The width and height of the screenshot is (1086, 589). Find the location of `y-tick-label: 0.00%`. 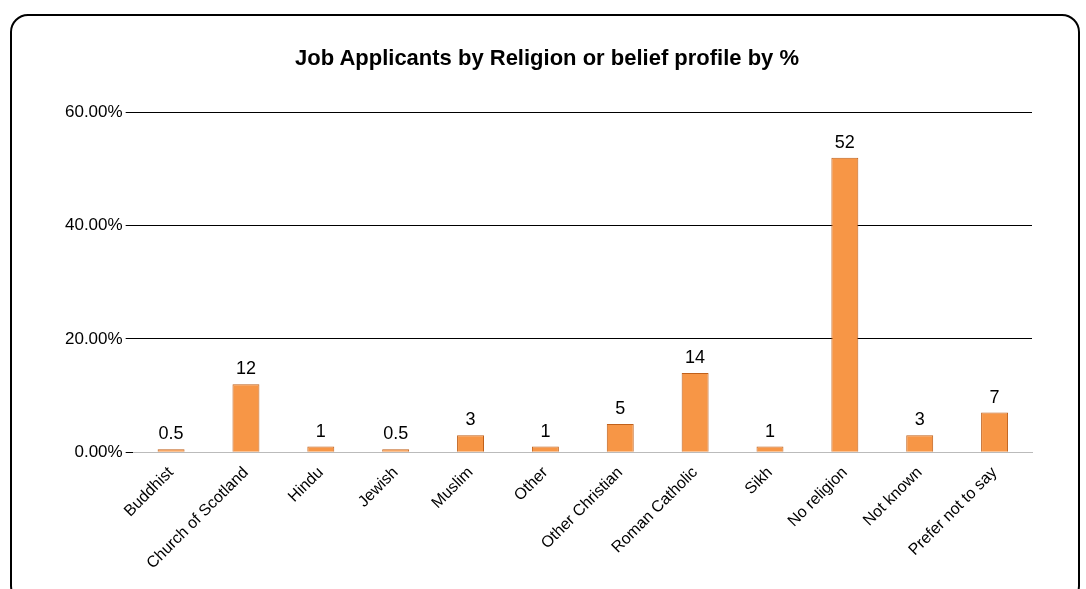

y-tick-label: 0.00% is located at coordinates (98, 451).